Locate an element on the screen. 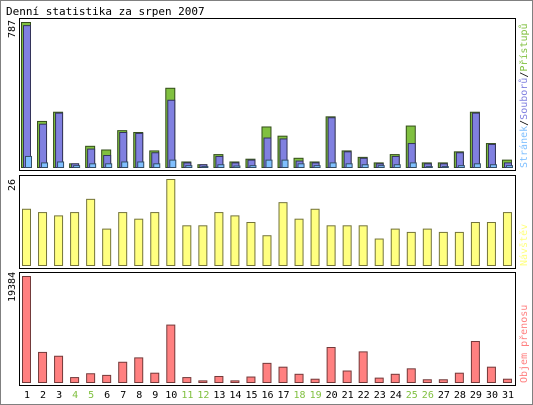 This screenshot has width=533, height=405. x-tick-label: 12 is located at coordinates (203, 395).